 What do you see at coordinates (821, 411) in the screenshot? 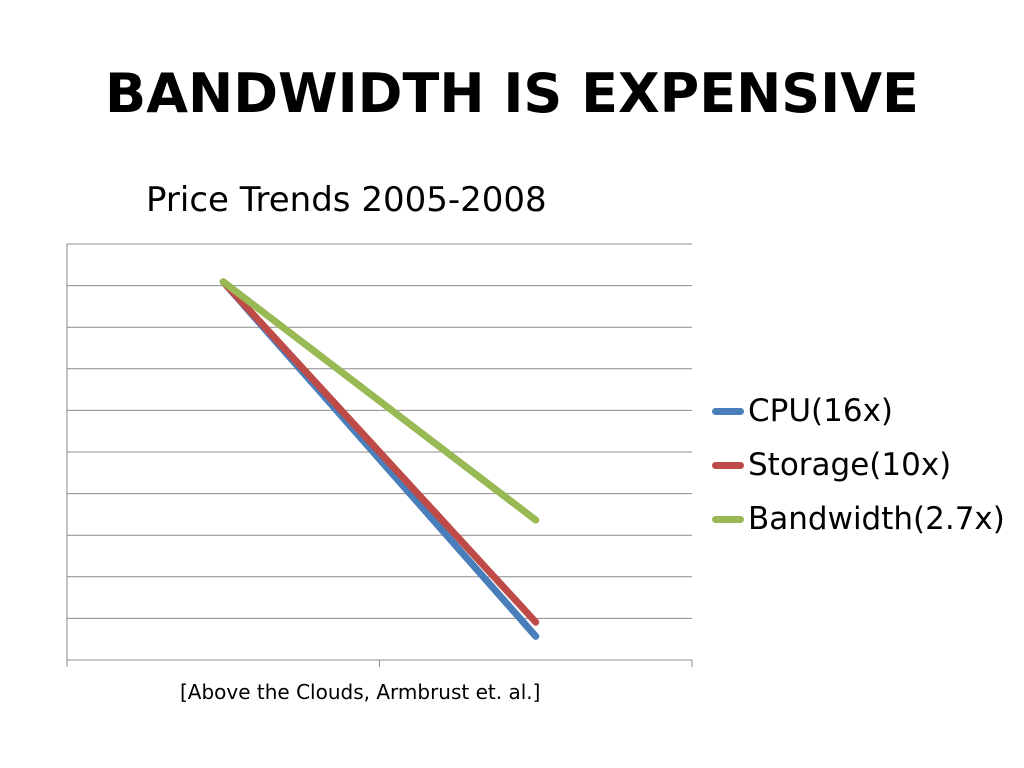
I see `legend-label-cpu: CPU(16x)` at bounding box center [821, 411].